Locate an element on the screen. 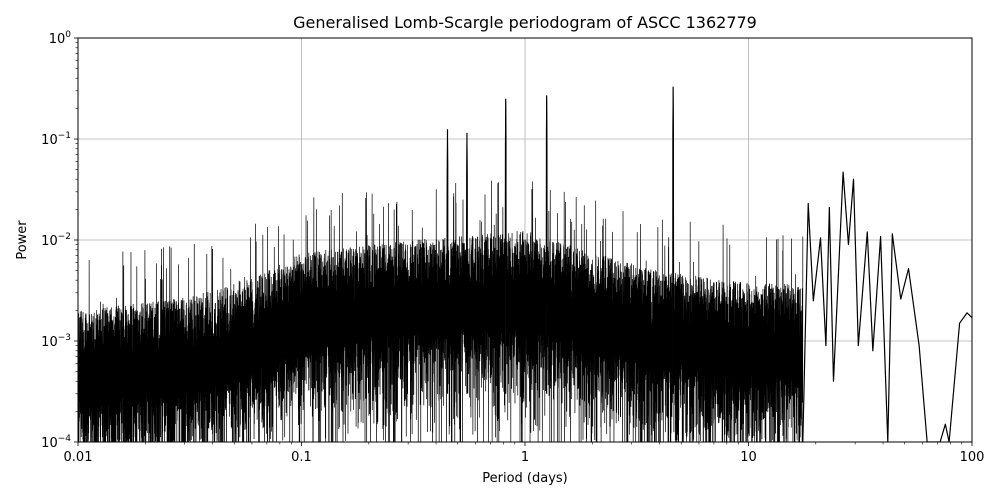  y-tick-label: 10⁰ is located at coordinates (60, 38).